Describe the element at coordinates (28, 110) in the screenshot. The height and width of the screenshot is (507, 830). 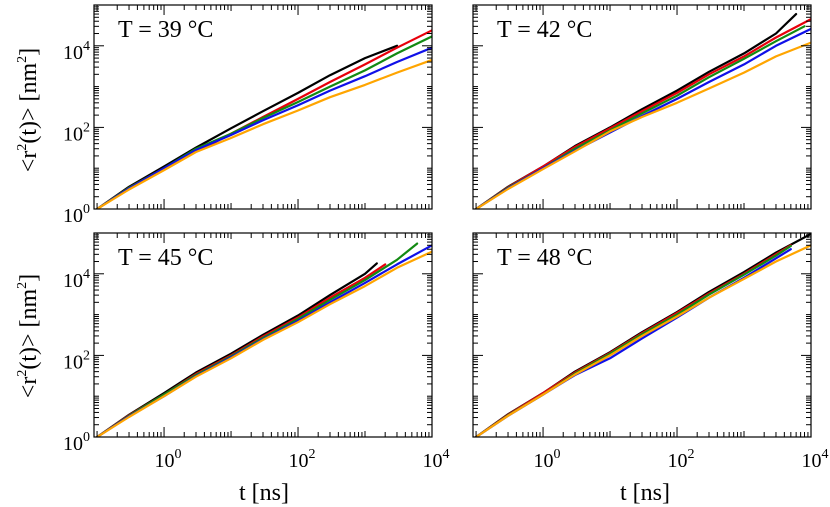
I see `y-axis-title-top: <r2(t)> [nm2]` at that location.